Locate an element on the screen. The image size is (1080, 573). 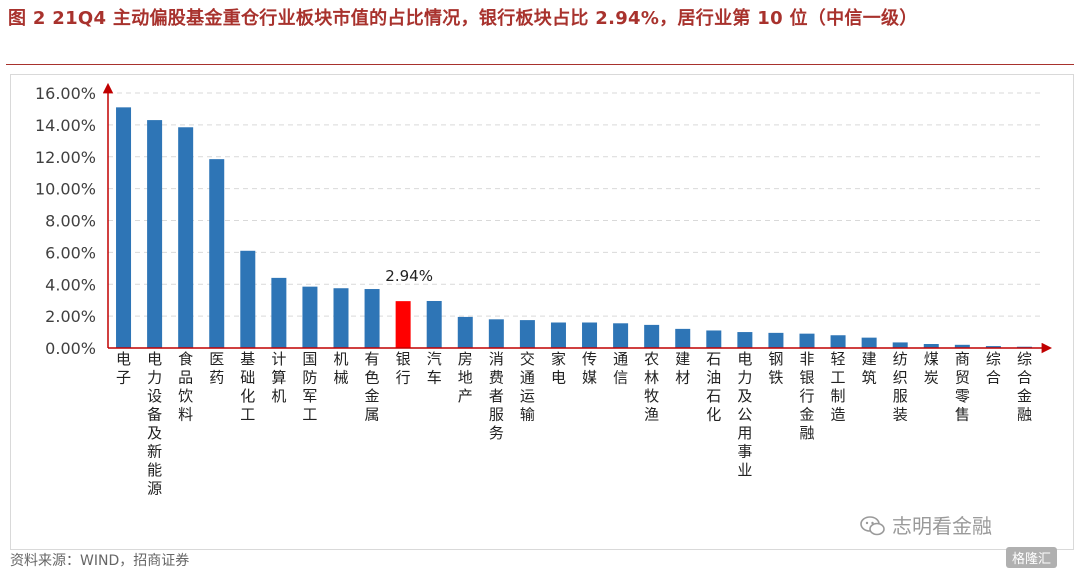
x-category-label: 通信 is located at coordinates (620, 368).